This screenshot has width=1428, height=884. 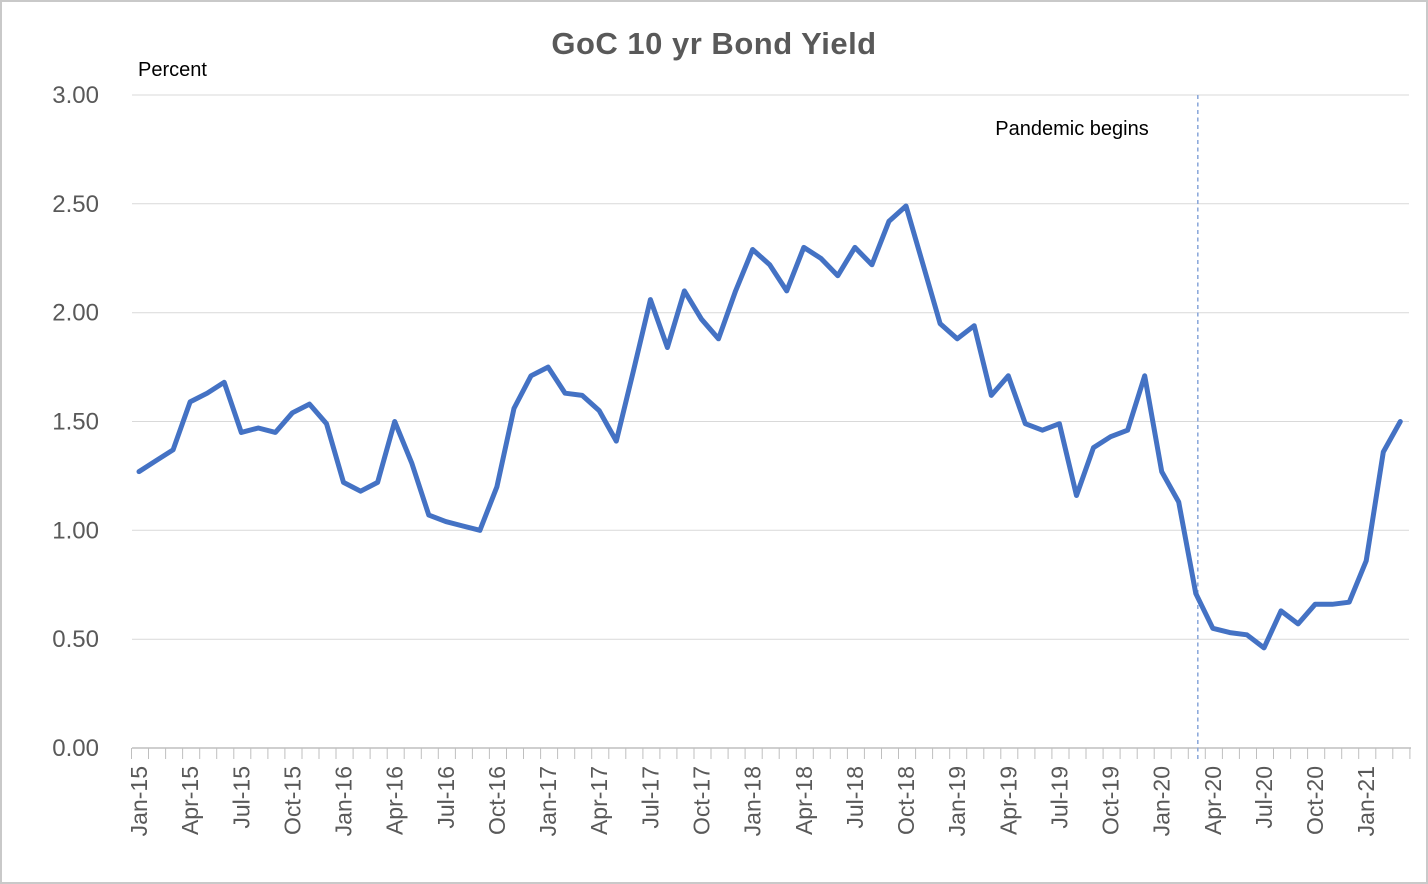 What do you see at coordinates (771, 753) in the screenshot?
I see `x-axis` at bounding box center [771, 753].